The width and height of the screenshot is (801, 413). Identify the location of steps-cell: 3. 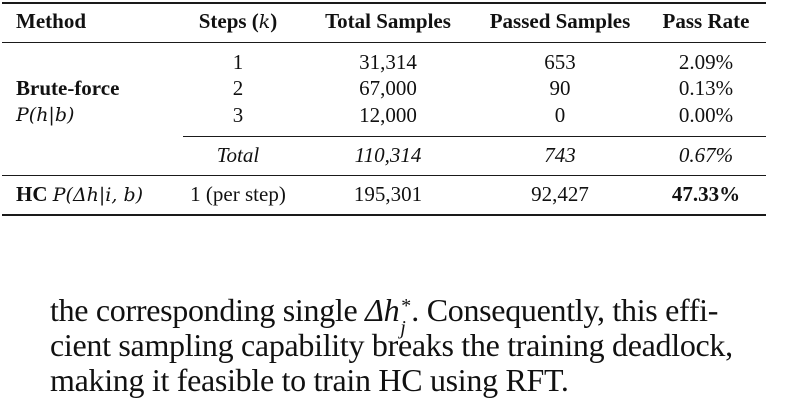
(238, 115).